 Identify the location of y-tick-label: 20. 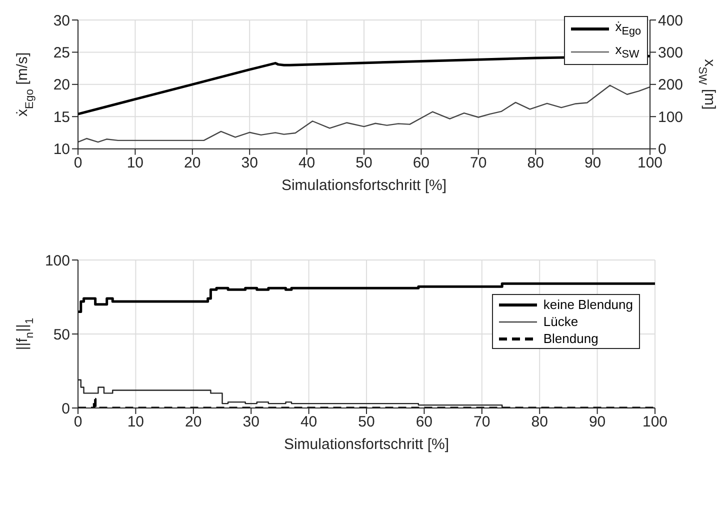
(61, 85).